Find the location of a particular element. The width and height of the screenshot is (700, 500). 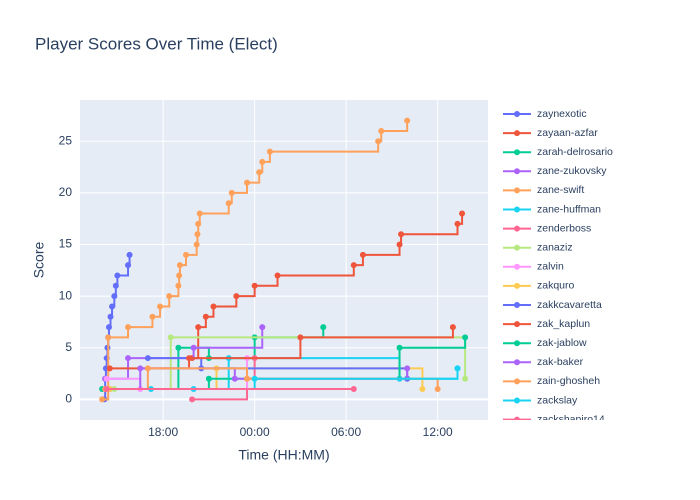

y-axis-title: Score is located at coordinates (39, 260).